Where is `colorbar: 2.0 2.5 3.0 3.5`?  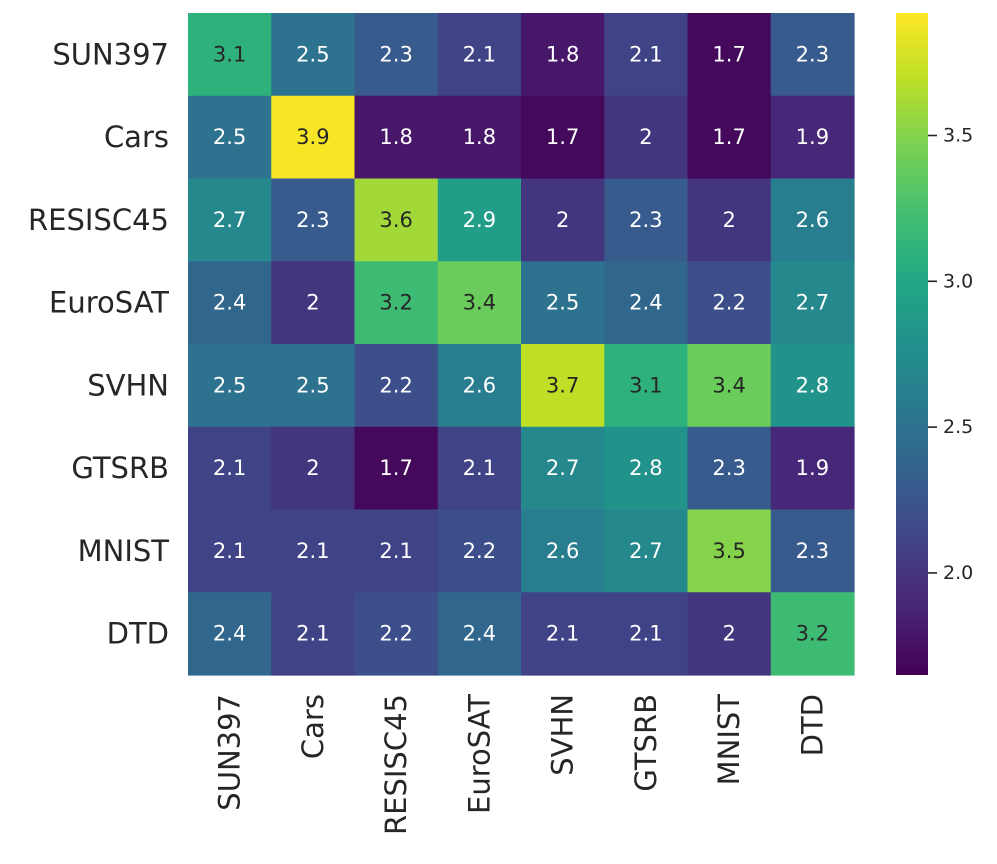 colorbar: 2.0 2.5 3.0 3.5 is located at coordinates (934, 344).